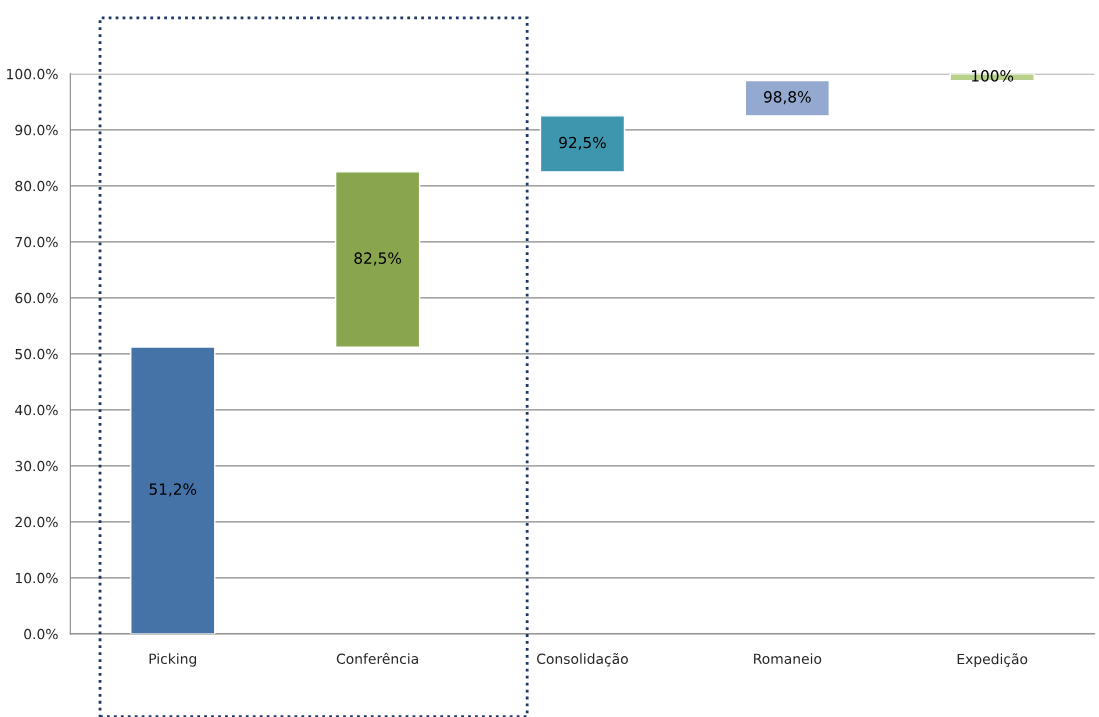 Image resolution: width=1099 pixels, height=717 pixels. What do you see at coordinates (36, 186) in the screenshot?
I see `y-tick-label: 80.0%` at bounding box center [36, 186].